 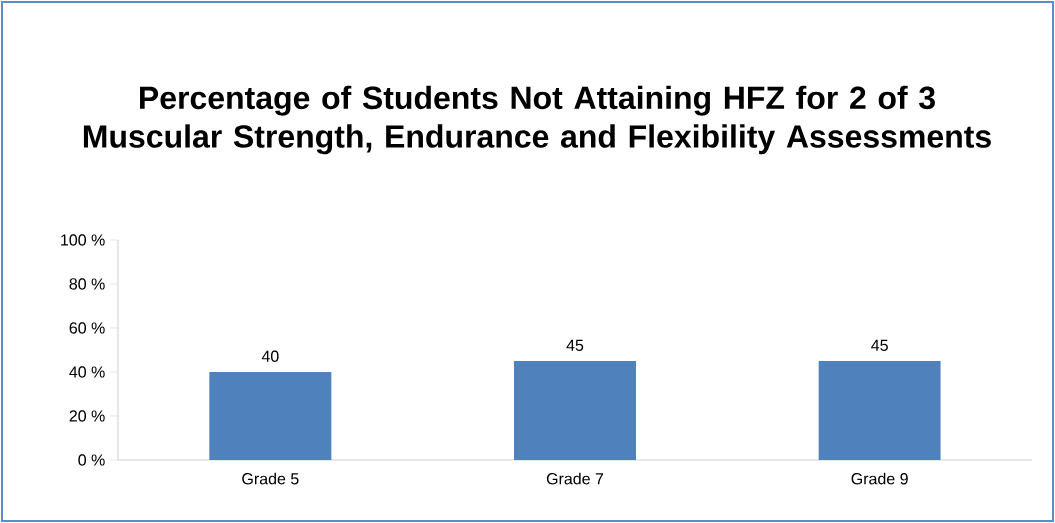 I want to click on y-tick-label: 60 %, so click(x=87, y=328).